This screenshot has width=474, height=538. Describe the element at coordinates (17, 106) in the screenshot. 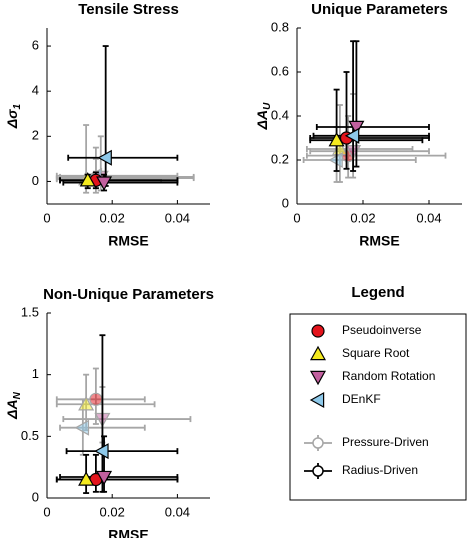

I see `y-axis-label-sub: 1` at that location.